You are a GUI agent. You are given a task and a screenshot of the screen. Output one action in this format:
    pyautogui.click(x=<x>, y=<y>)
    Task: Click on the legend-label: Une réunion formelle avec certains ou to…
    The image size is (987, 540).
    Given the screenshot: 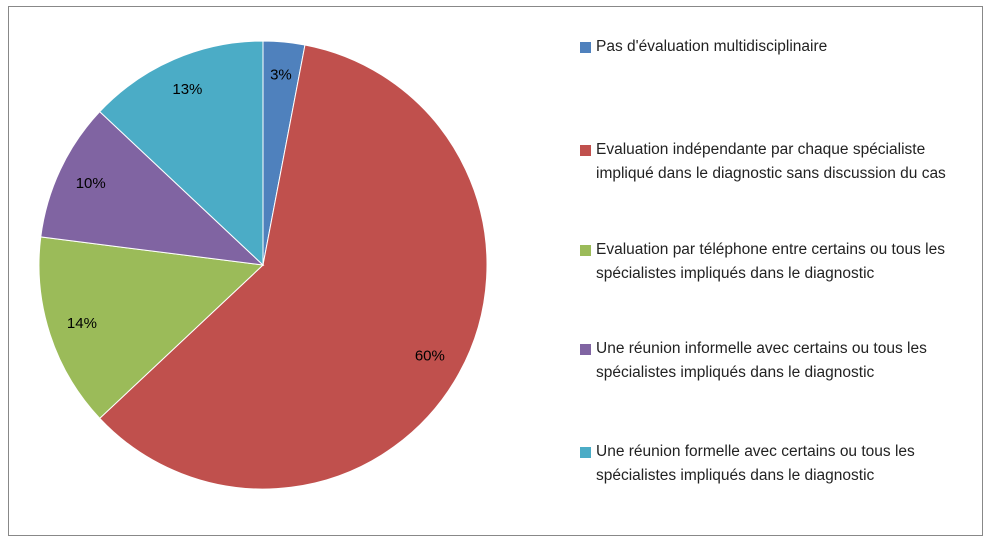 What is the action you would take?
    pyautogui.click(x=755, y=463)
    